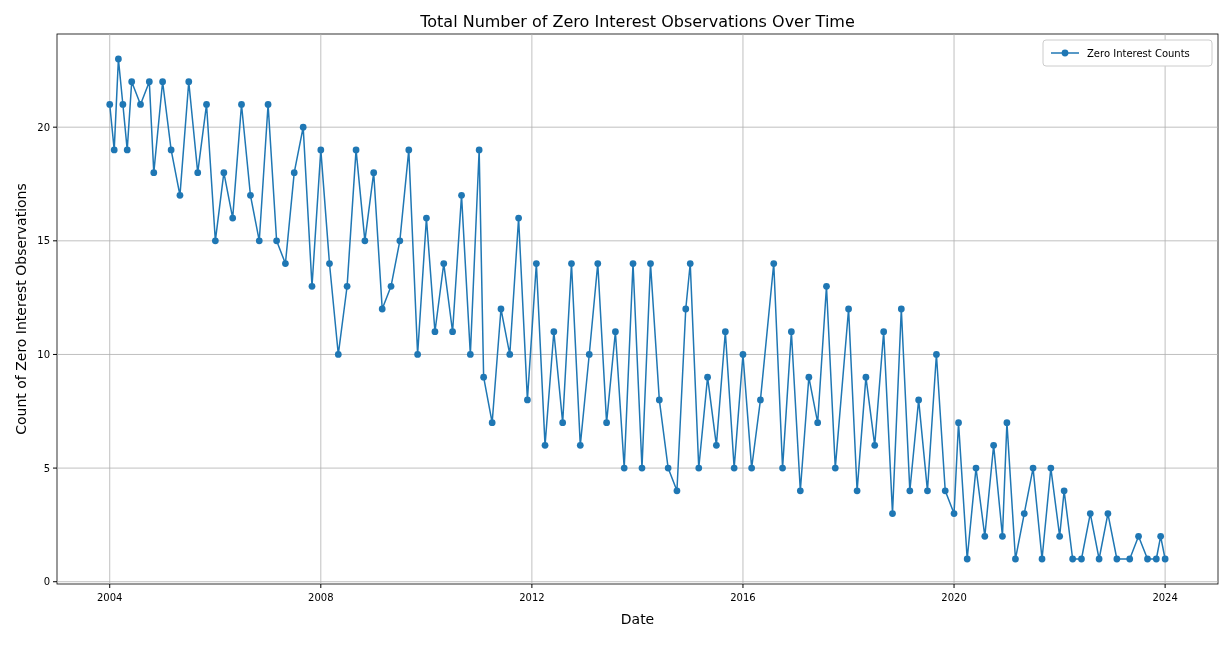 This screenshot has height=650, width=1232. Describe the element at coordinates (43, 241) in the screenshot. I see `y-tick-label: 15` at that location.